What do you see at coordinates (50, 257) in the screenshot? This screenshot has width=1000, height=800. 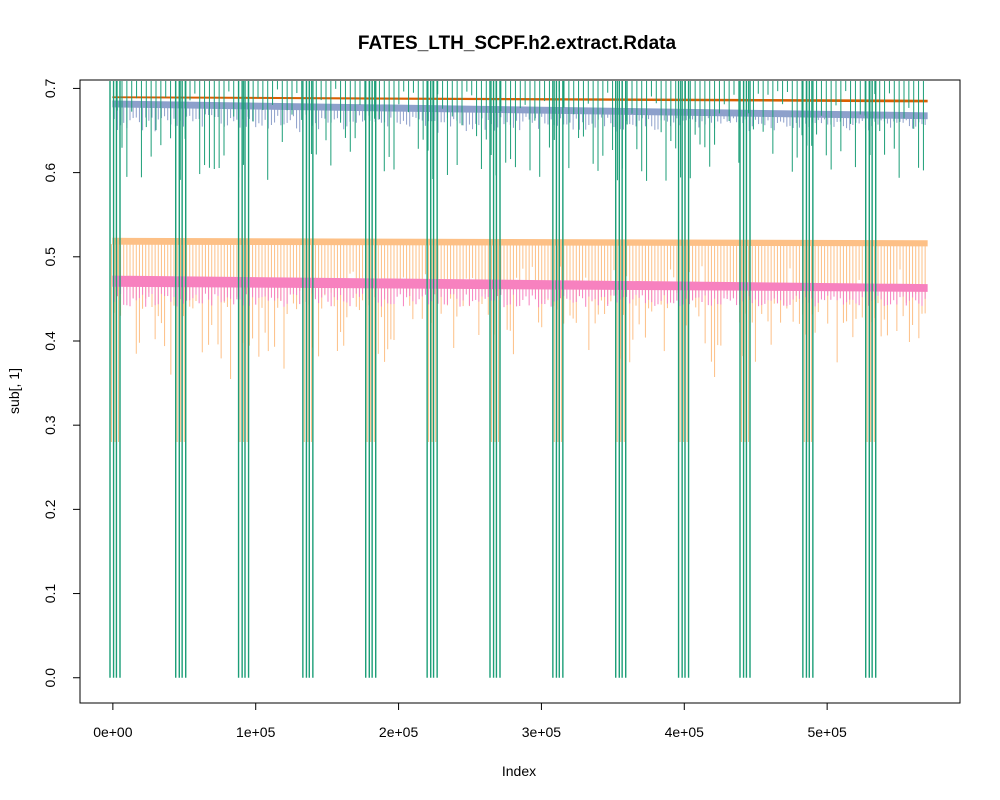 I see `y-tick-label: 0.5` at bounding box center [50, 257].